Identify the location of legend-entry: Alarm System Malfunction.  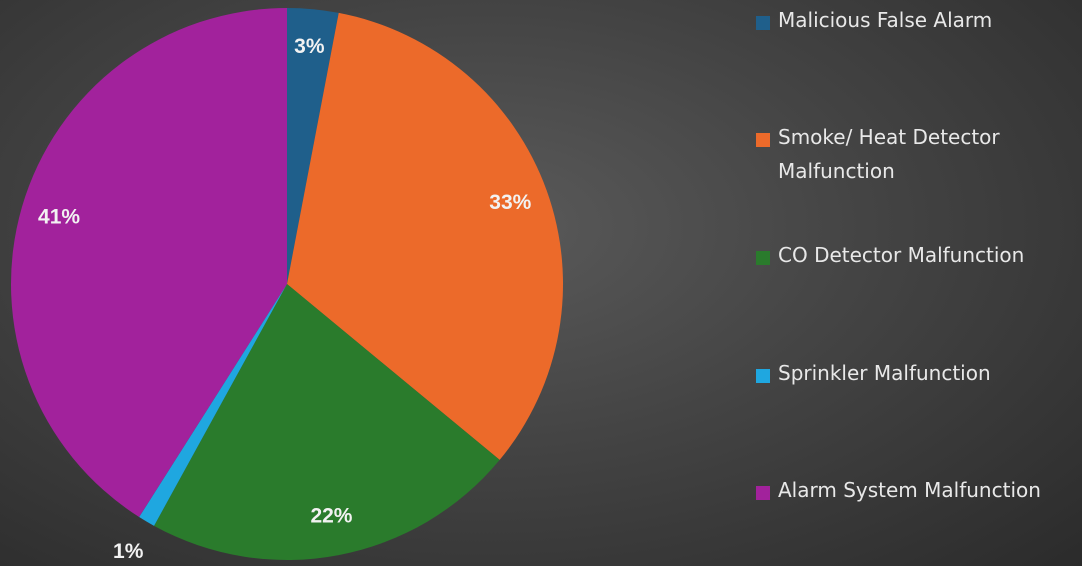
(916, 492).